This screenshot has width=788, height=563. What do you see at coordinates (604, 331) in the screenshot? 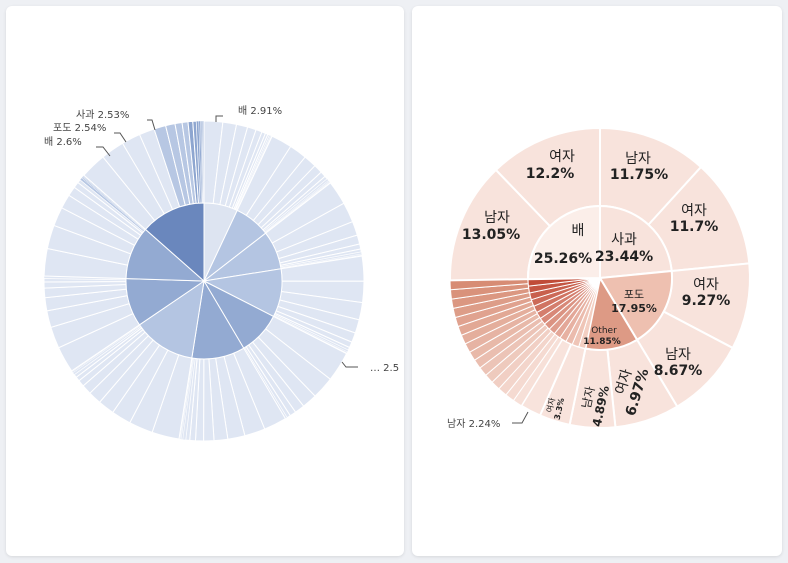
I see `label-other-name: Other` at bounding box center [604, 331].